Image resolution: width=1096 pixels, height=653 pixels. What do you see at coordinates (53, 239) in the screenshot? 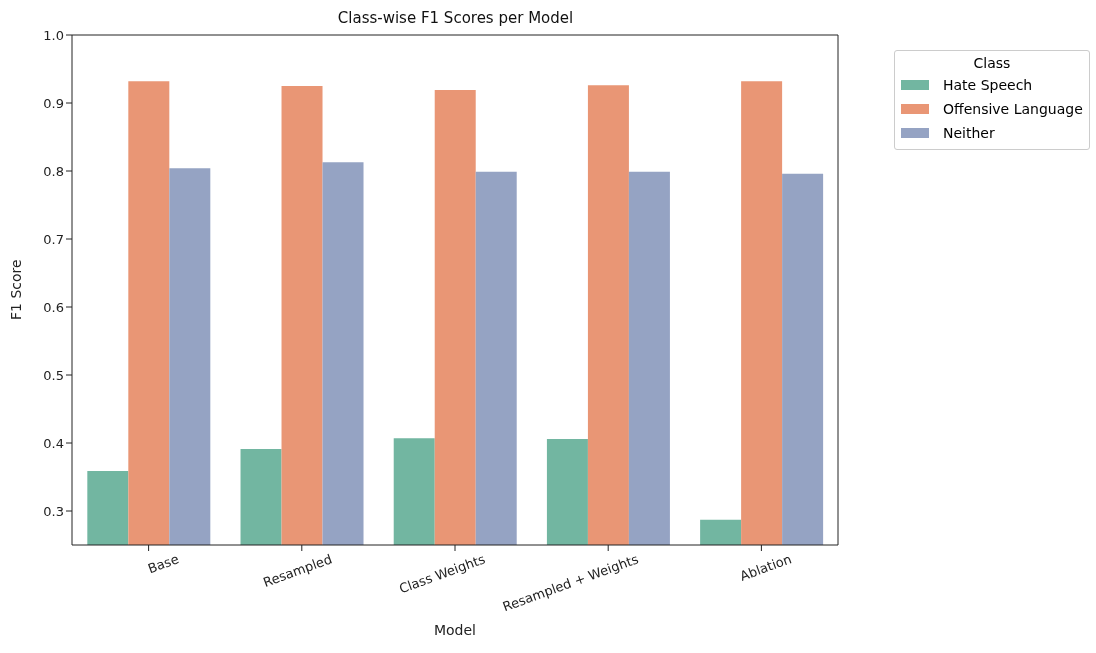
I see `y-tick-label: 0.7` at bounding box center [53, 239].